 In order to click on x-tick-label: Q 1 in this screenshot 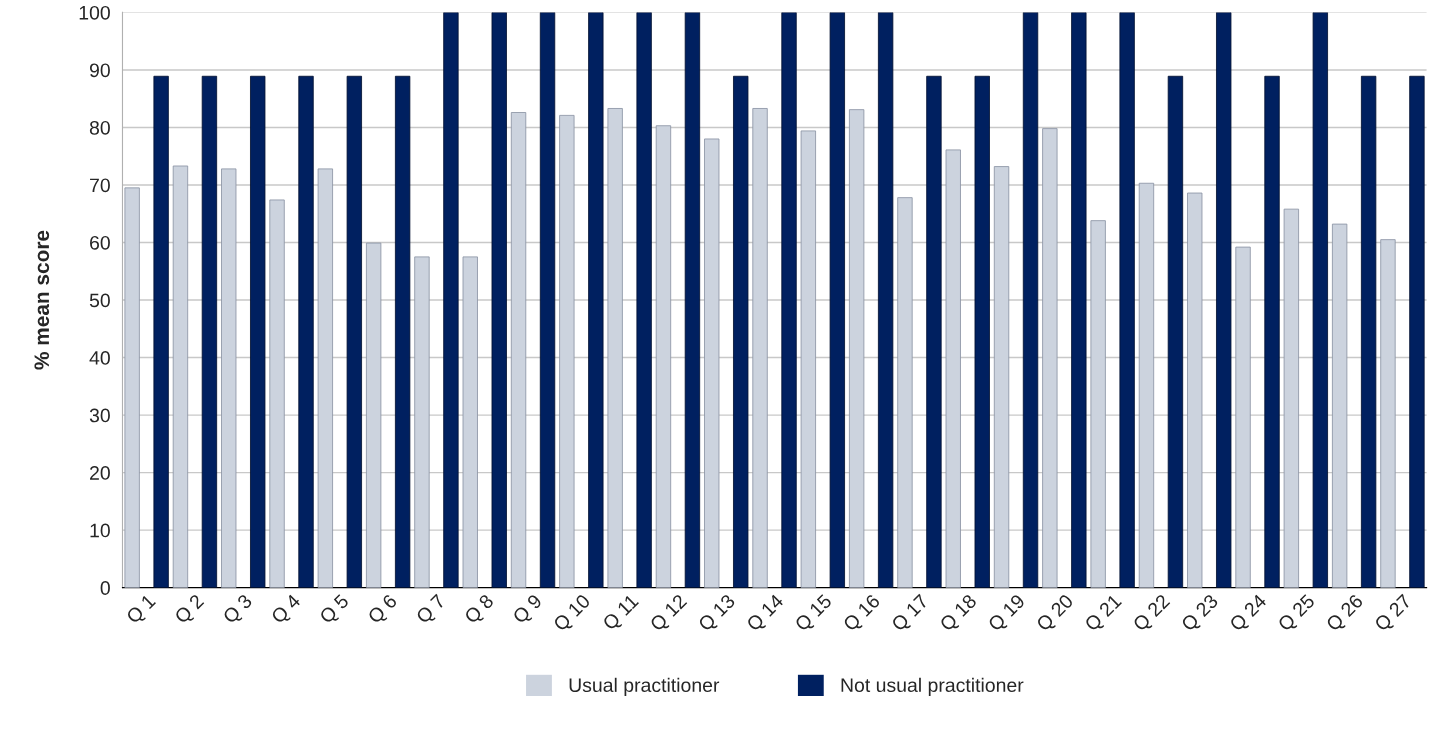, I will do `click(142, 610)`.